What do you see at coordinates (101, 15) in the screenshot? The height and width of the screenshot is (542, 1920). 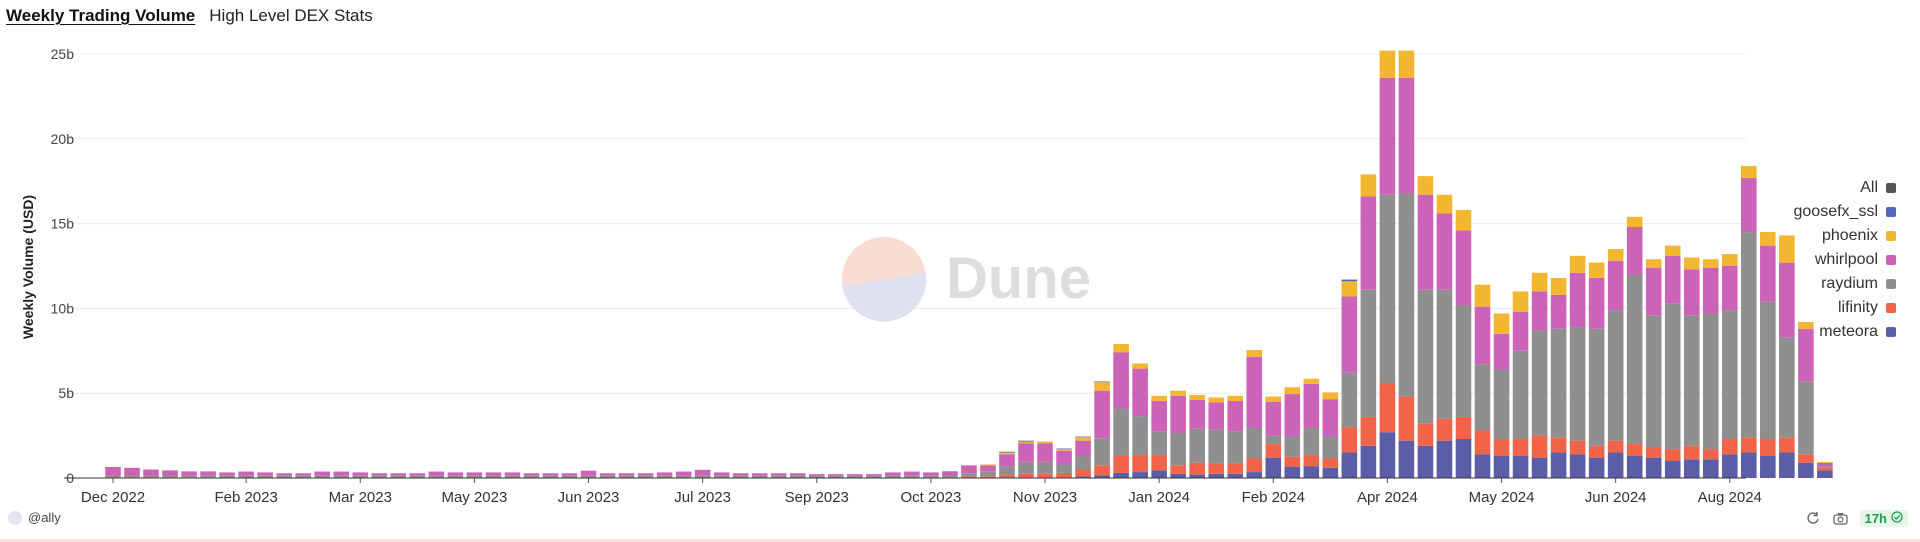 I see `chart-title-tab: Weekly Trading Volume` at bounding box center [101, 15].